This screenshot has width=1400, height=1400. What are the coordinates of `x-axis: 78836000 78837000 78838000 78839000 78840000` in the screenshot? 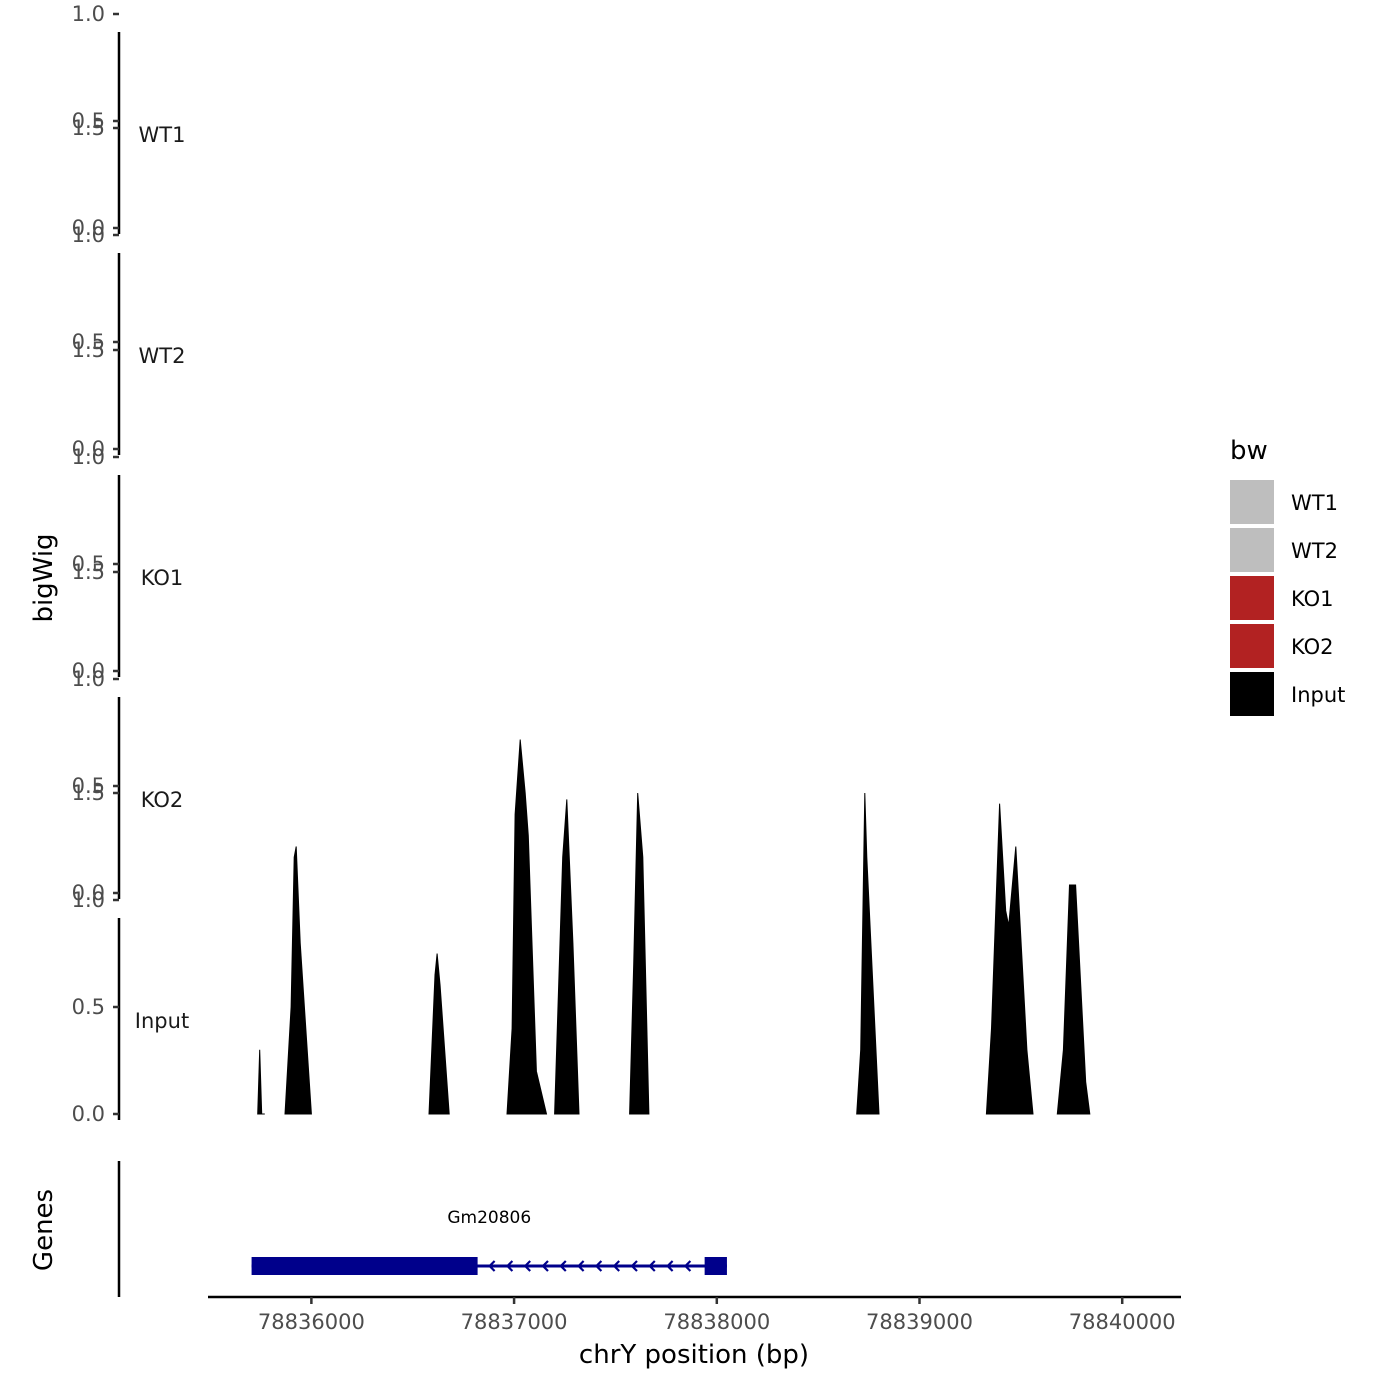 It's located at (694, 1314).